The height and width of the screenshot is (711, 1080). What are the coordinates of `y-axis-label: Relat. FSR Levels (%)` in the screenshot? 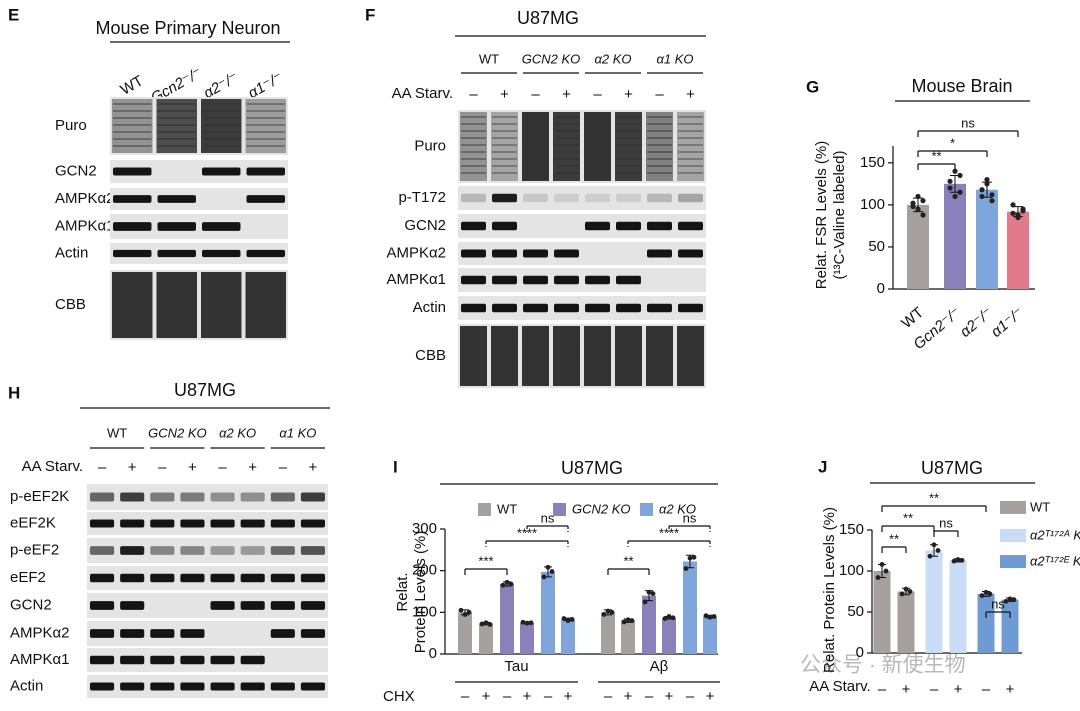 It's located at (821, 215).